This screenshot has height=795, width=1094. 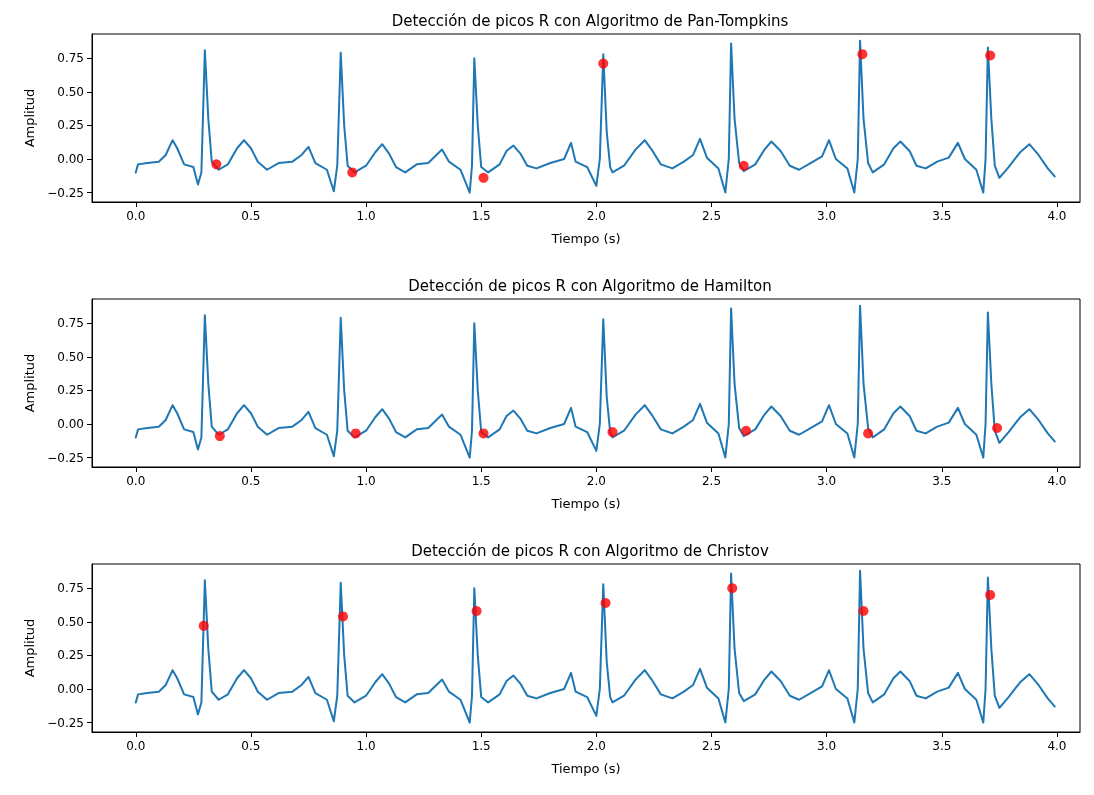 What do you see at coordinates (590, 550) in the screenshot?
I see `chart-title: Detección de picos R con Algoritmo de Christov` at bounding box center [590, 550].